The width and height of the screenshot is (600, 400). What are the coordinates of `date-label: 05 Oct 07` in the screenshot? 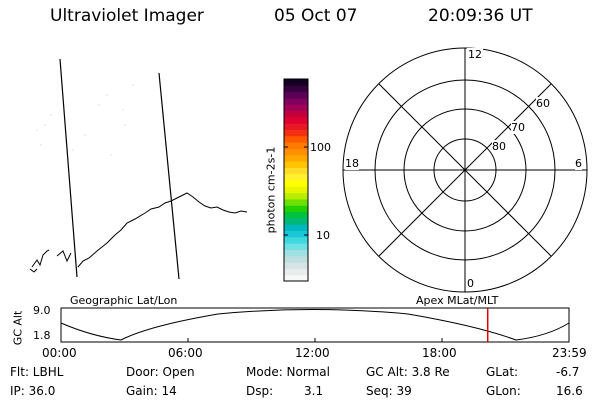 It's located at (316, 16).